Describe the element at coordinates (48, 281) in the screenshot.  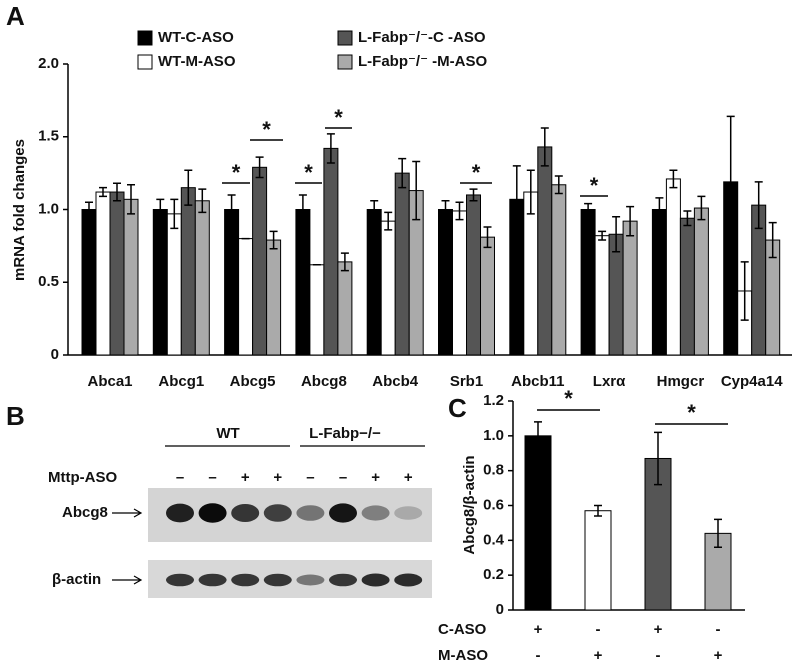
I see `y-tick-label: 0.5` at that location.